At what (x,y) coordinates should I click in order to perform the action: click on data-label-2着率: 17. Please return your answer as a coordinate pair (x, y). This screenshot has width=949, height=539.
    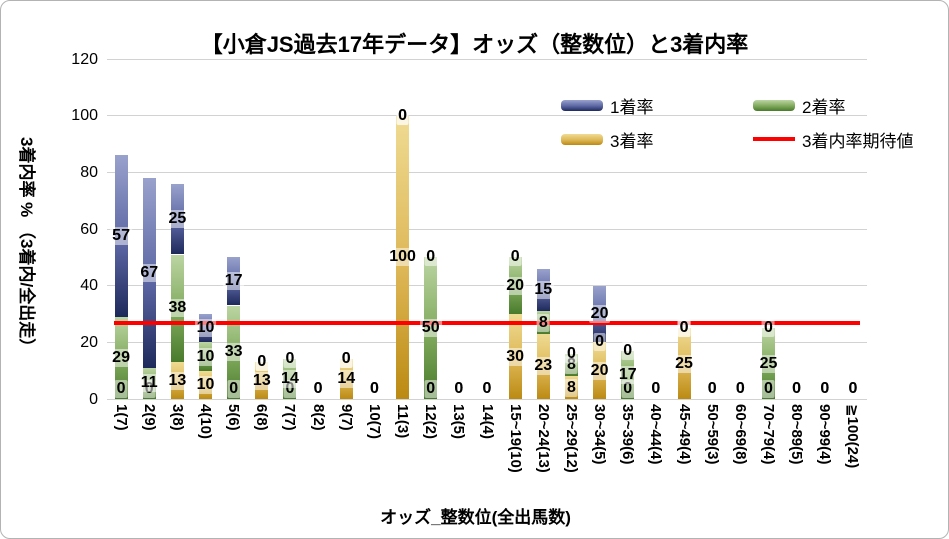
    Looking at the image, I should click on (627, 374).